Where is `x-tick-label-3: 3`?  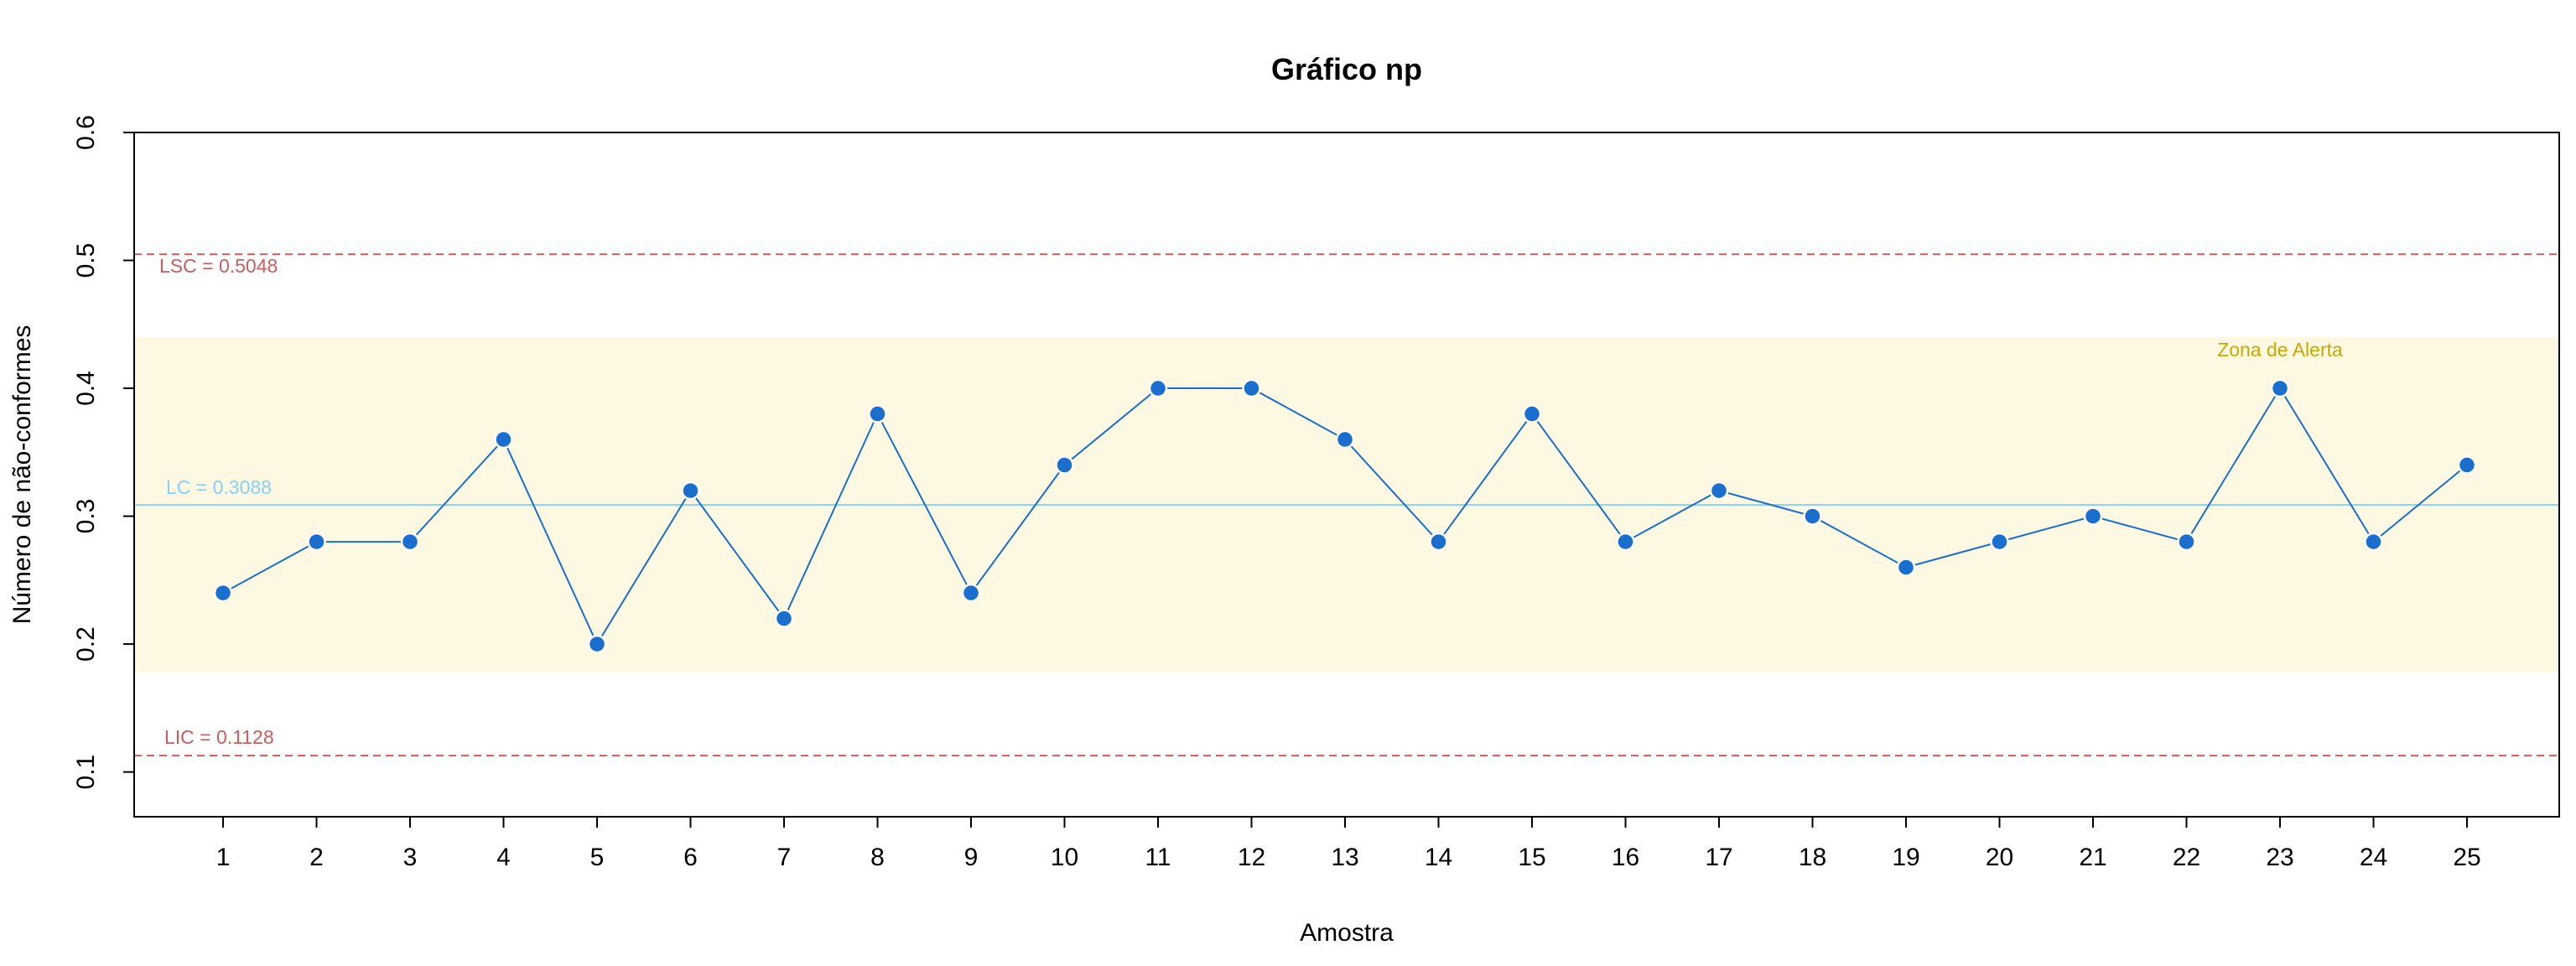 x-tick-label-3: 3 is located at coordinates (410, 857).